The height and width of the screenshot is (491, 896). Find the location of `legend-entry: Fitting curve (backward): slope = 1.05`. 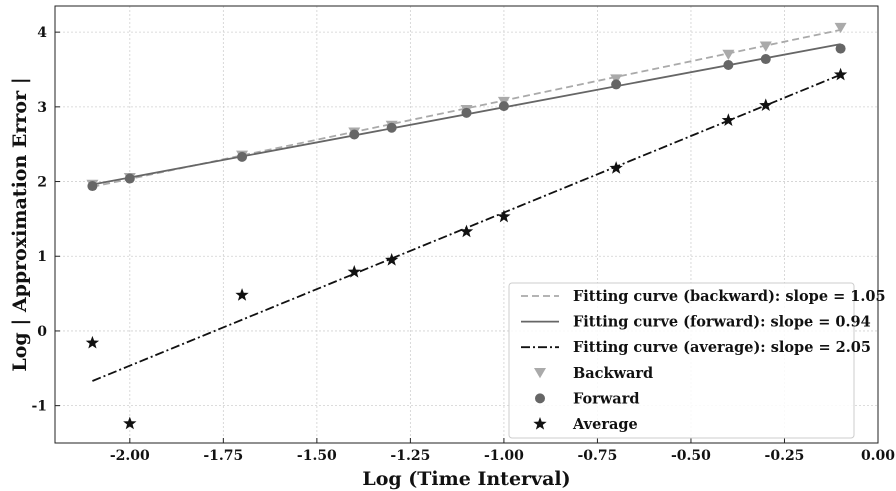

legend-entry: Fitting curve (backward): slope = 1.05 is located at coordinates (703, 296).